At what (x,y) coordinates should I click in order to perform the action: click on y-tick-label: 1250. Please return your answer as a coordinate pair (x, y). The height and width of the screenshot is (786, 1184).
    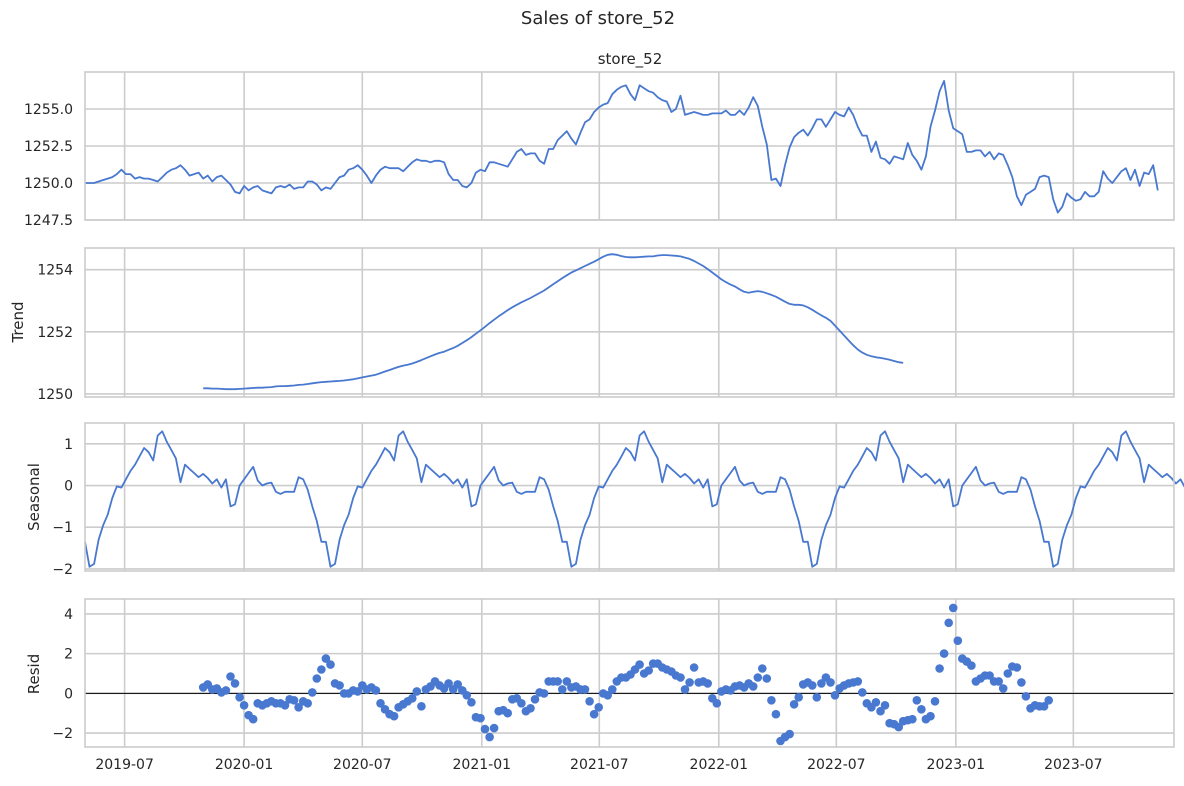
    Looking at the image, I should click on (55, 395).